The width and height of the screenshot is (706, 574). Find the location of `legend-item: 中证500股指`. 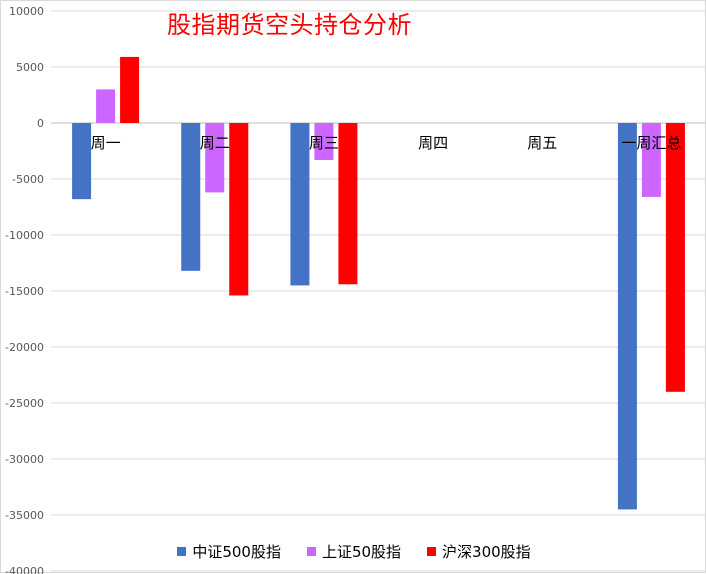

legend-item: 中证500股指 is located at coordinates (229, 551).